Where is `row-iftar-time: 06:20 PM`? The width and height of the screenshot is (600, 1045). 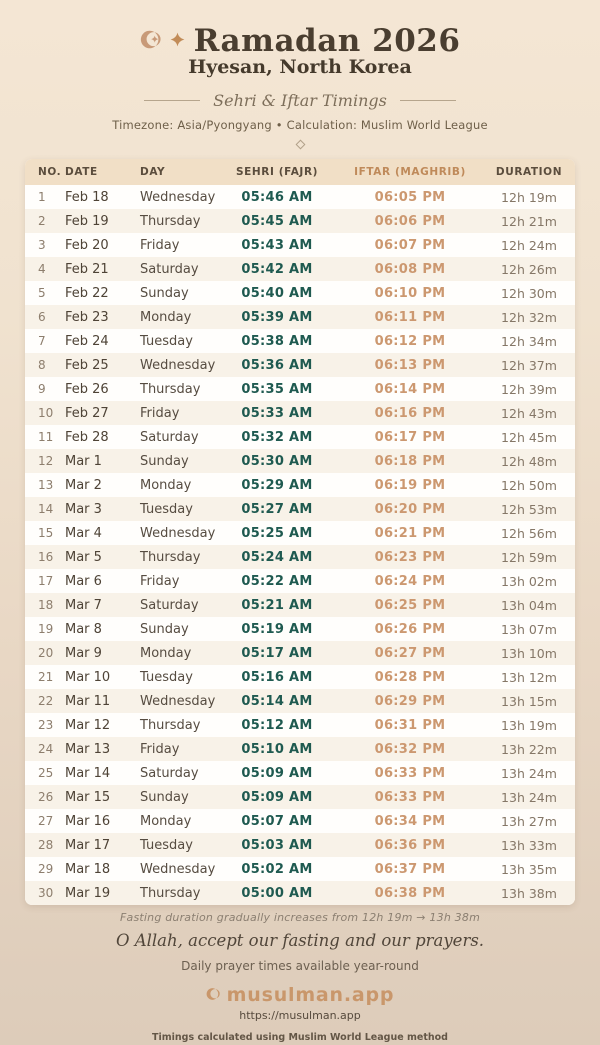
row-iftar-time: 06:20 PM is located at coordinates (410, 509).